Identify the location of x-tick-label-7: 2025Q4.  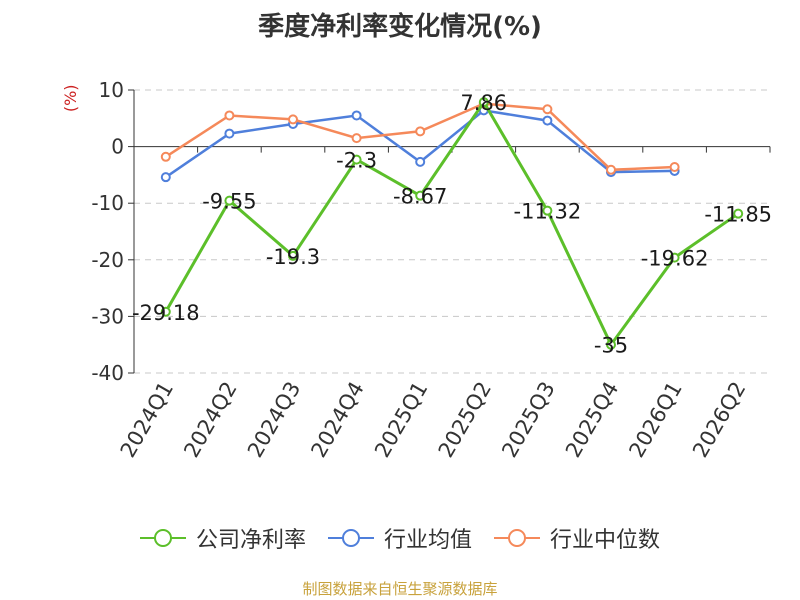
(592, 420).